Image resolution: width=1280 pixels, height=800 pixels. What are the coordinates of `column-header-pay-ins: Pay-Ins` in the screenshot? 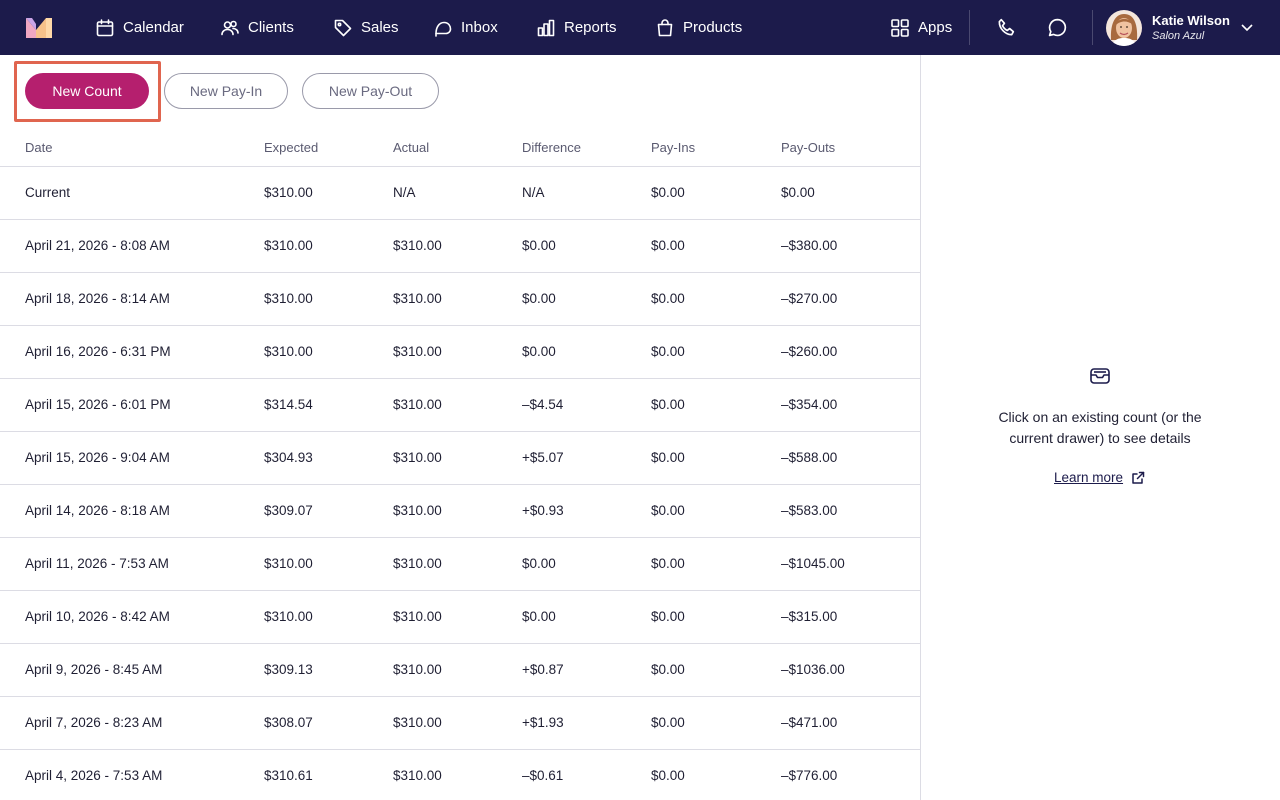 It's located at (673, 147).